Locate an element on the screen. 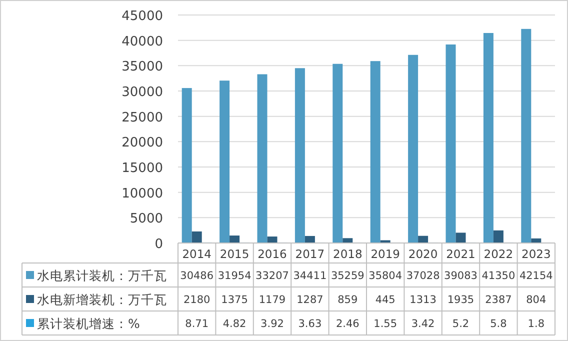 The height and width of the screenshot is (341, 568). y-tick-label: 15000 is located at coordinates (142, 168).